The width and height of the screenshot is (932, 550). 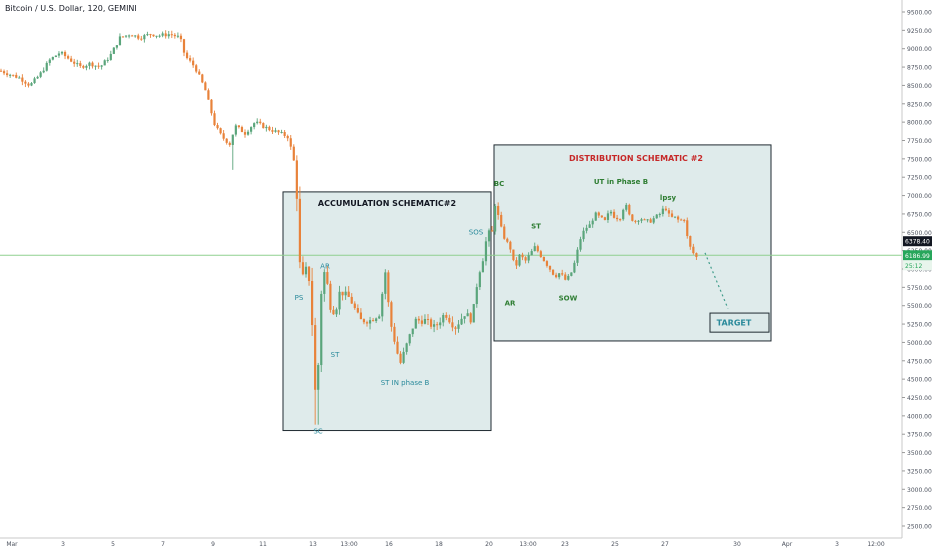 I want to click on accumulation-box, so click(x=387, y=311).